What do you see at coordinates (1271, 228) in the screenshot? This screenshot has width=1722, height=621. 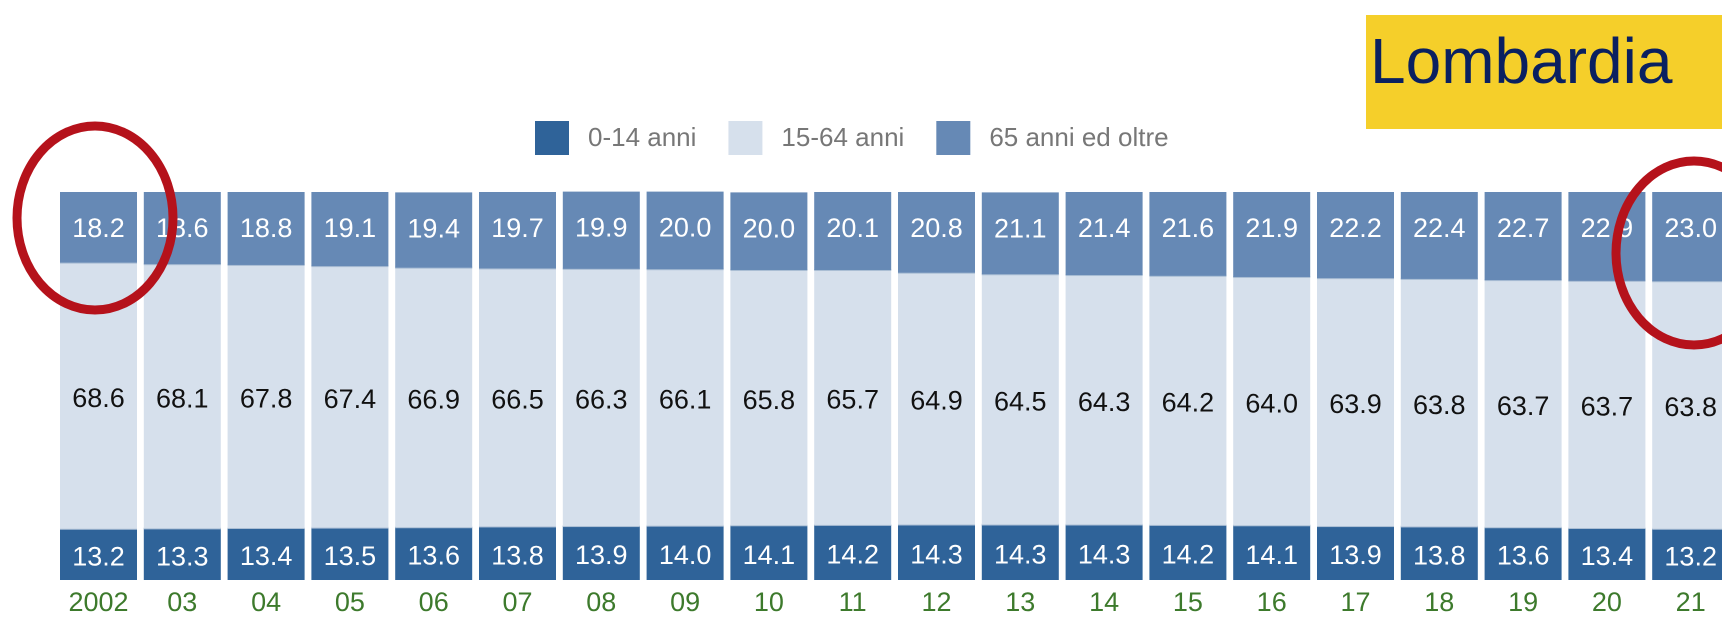 I see `data-label: 21.9` at bounding box center [1271, 228].